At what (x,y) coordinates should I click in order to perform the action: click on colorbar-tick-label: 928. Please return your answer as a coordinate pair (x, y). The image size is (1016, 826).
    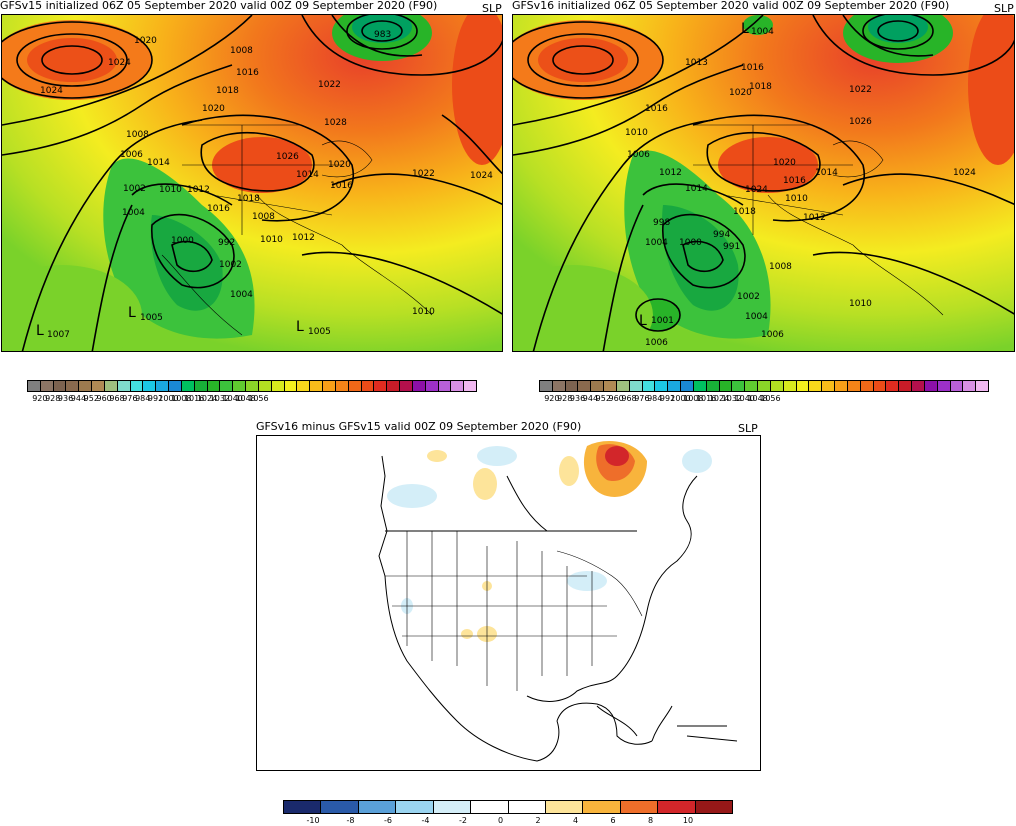
    Looking at the image, I should click on (565, 398).